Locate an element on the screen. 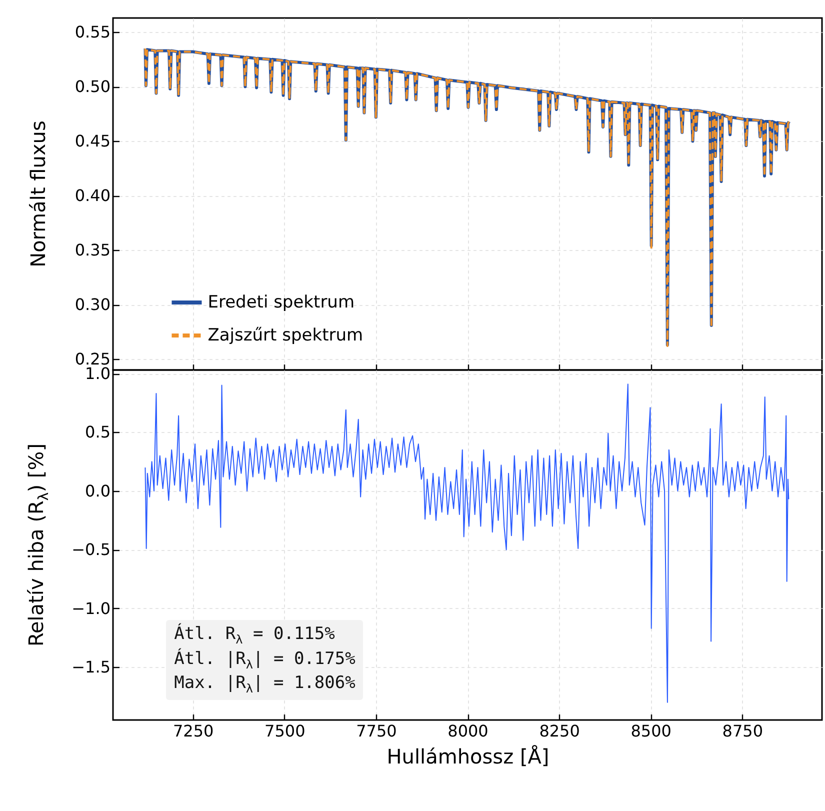  legend-label: Zajszűrt spektrum is located at coordinates (286, 336).